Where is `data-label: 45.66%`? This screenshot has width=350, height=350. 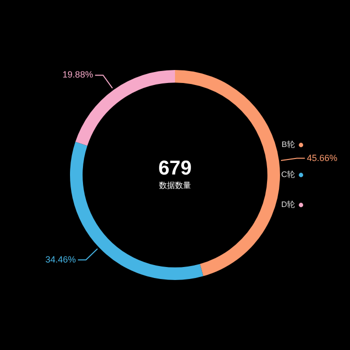 data-label: 45.66% is located at coordinates (322, 157).